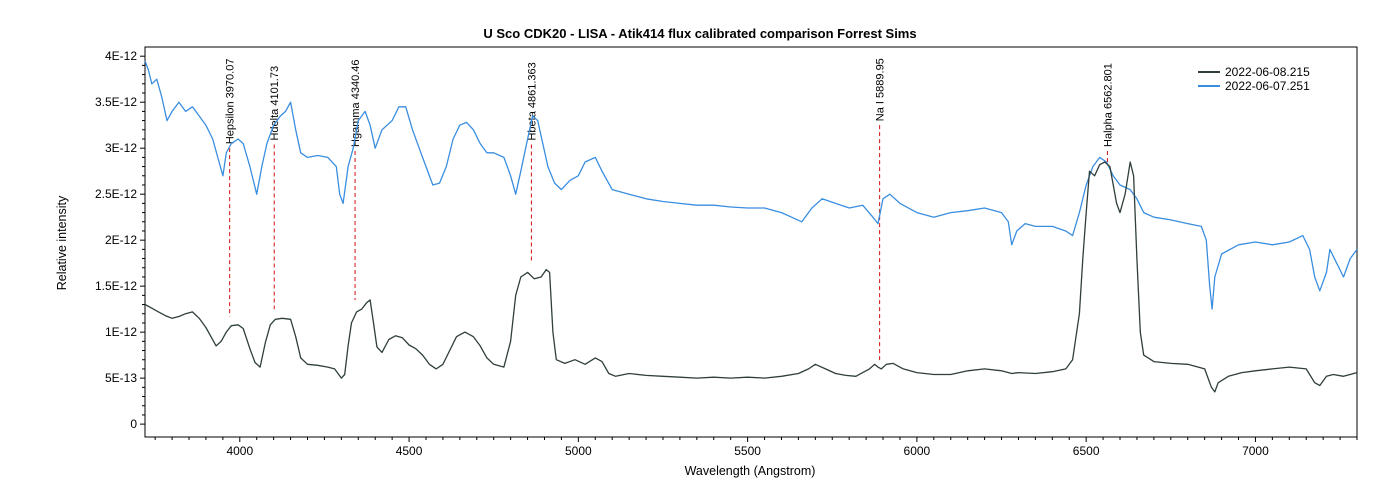 The width and height of the screenshot is (1400, 500). I want to click on y-tick-label: 5E-13, so click(121, 378).